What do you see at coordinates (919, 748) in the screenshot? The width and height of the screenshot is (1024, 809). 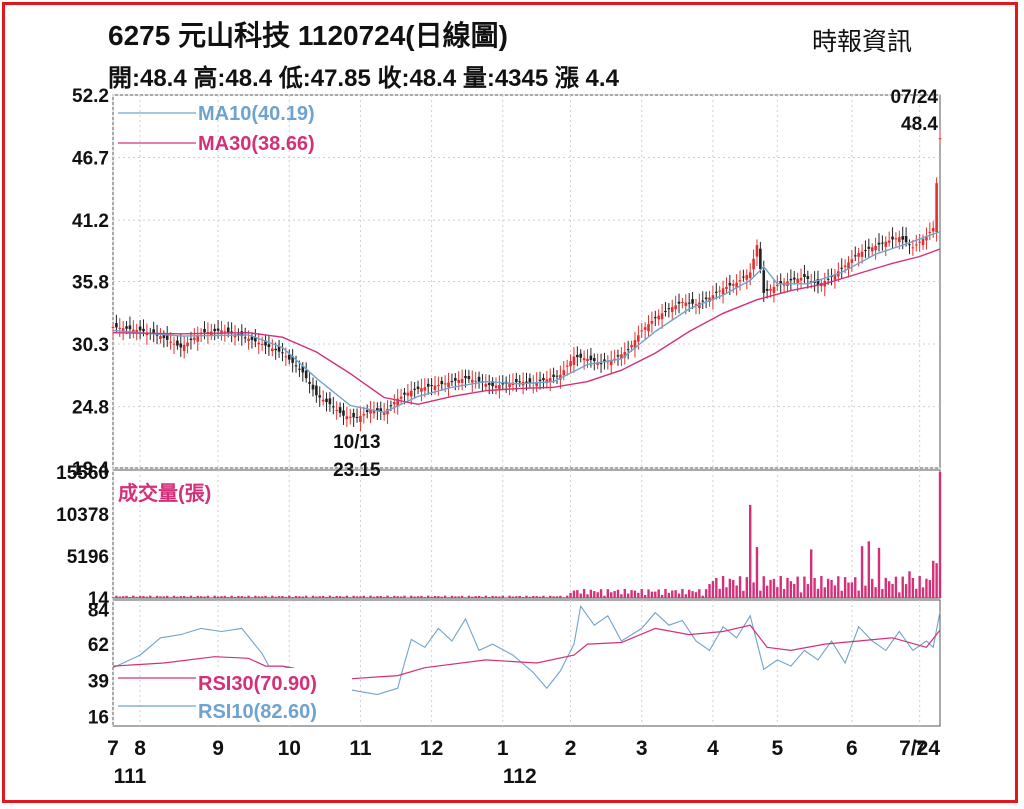 I see `x-month-label: 7/24` at bounding box center [919, 748].